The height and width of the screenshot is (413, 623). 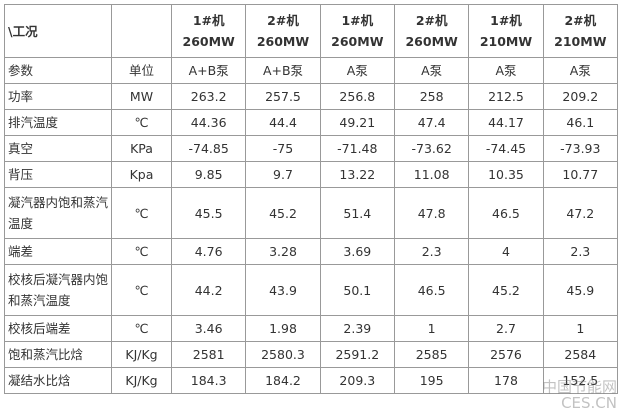 I want to click on cell: -73.93, so click(x=580, y=148).